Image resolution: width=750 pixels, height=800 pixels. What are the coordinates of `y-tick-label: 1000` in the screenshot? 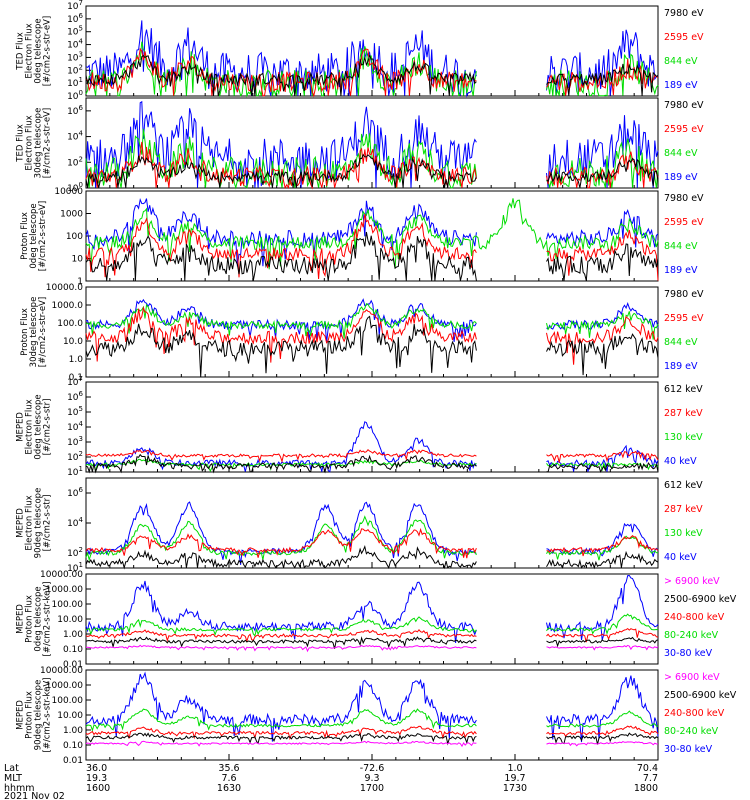 It's located at (71, 215).